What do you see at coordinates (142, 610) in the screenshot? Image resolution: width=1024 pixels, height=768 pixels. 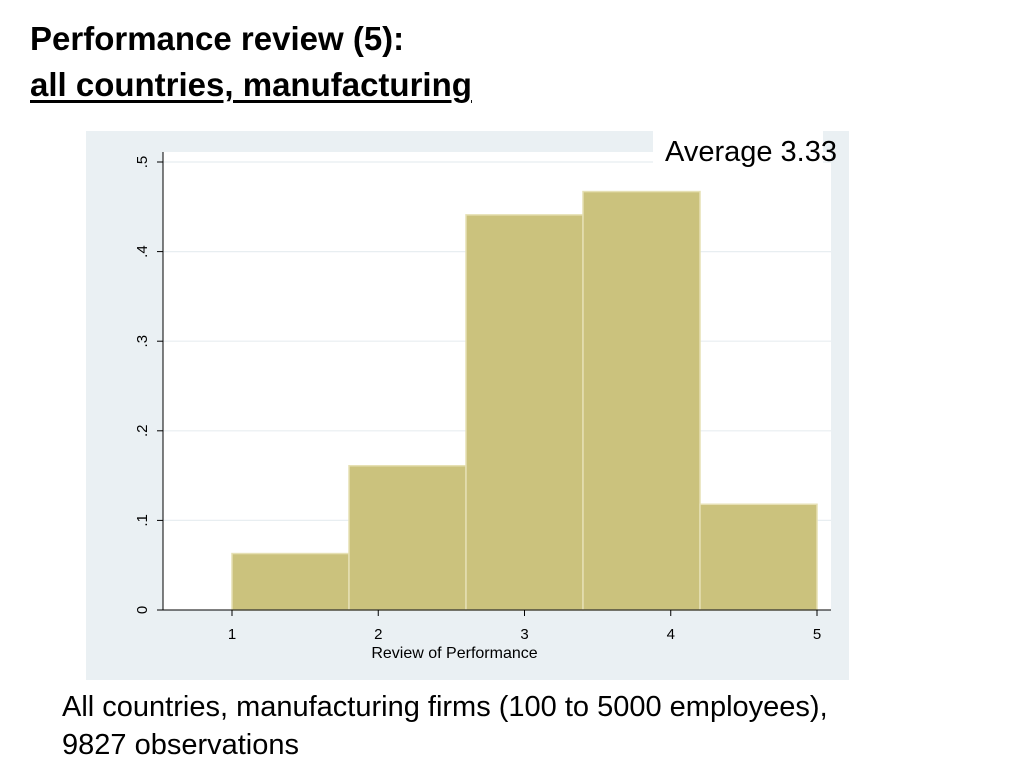 I see `y-tick-label-0: 0` at bounding box center [142, 610].